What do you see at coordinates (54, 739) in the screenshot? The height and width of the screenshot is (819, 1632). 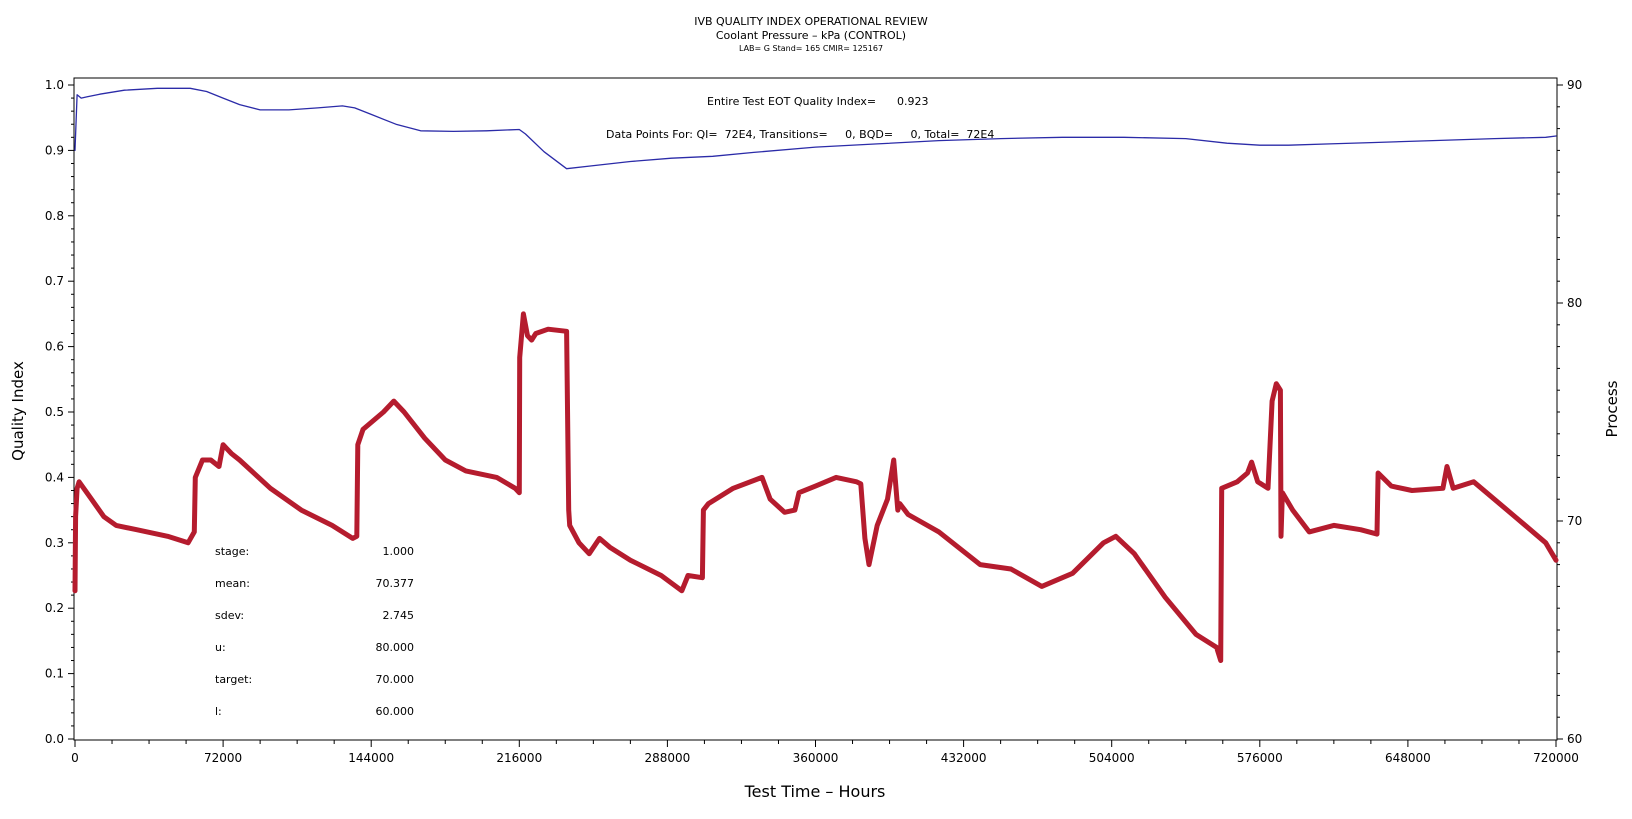 I see `y-left-tick-label: 0.0` at bounding box center [54, 739].